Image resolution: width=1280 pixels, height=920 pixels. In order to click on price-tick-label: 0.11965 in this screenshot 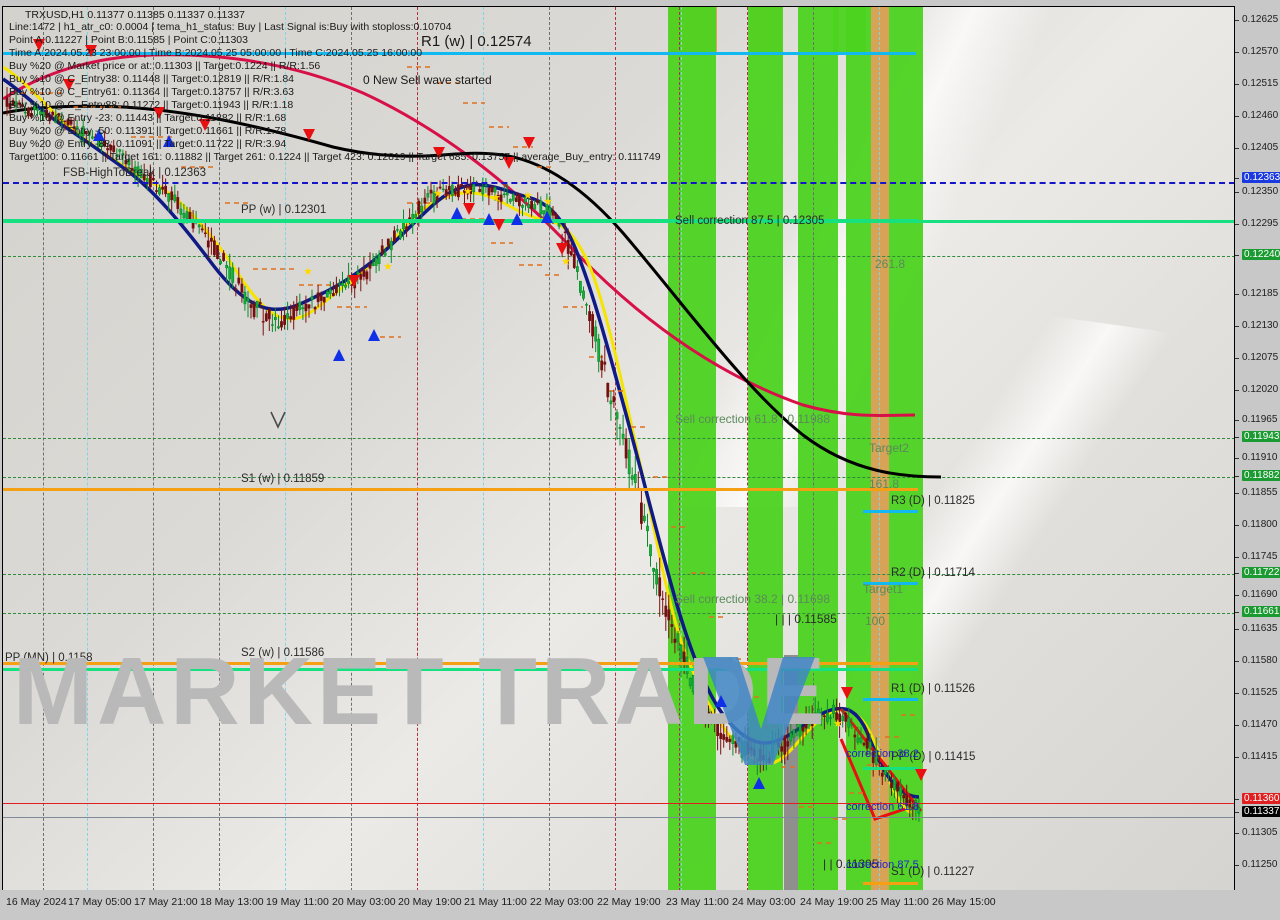, I will do `click(1260, 419)`.